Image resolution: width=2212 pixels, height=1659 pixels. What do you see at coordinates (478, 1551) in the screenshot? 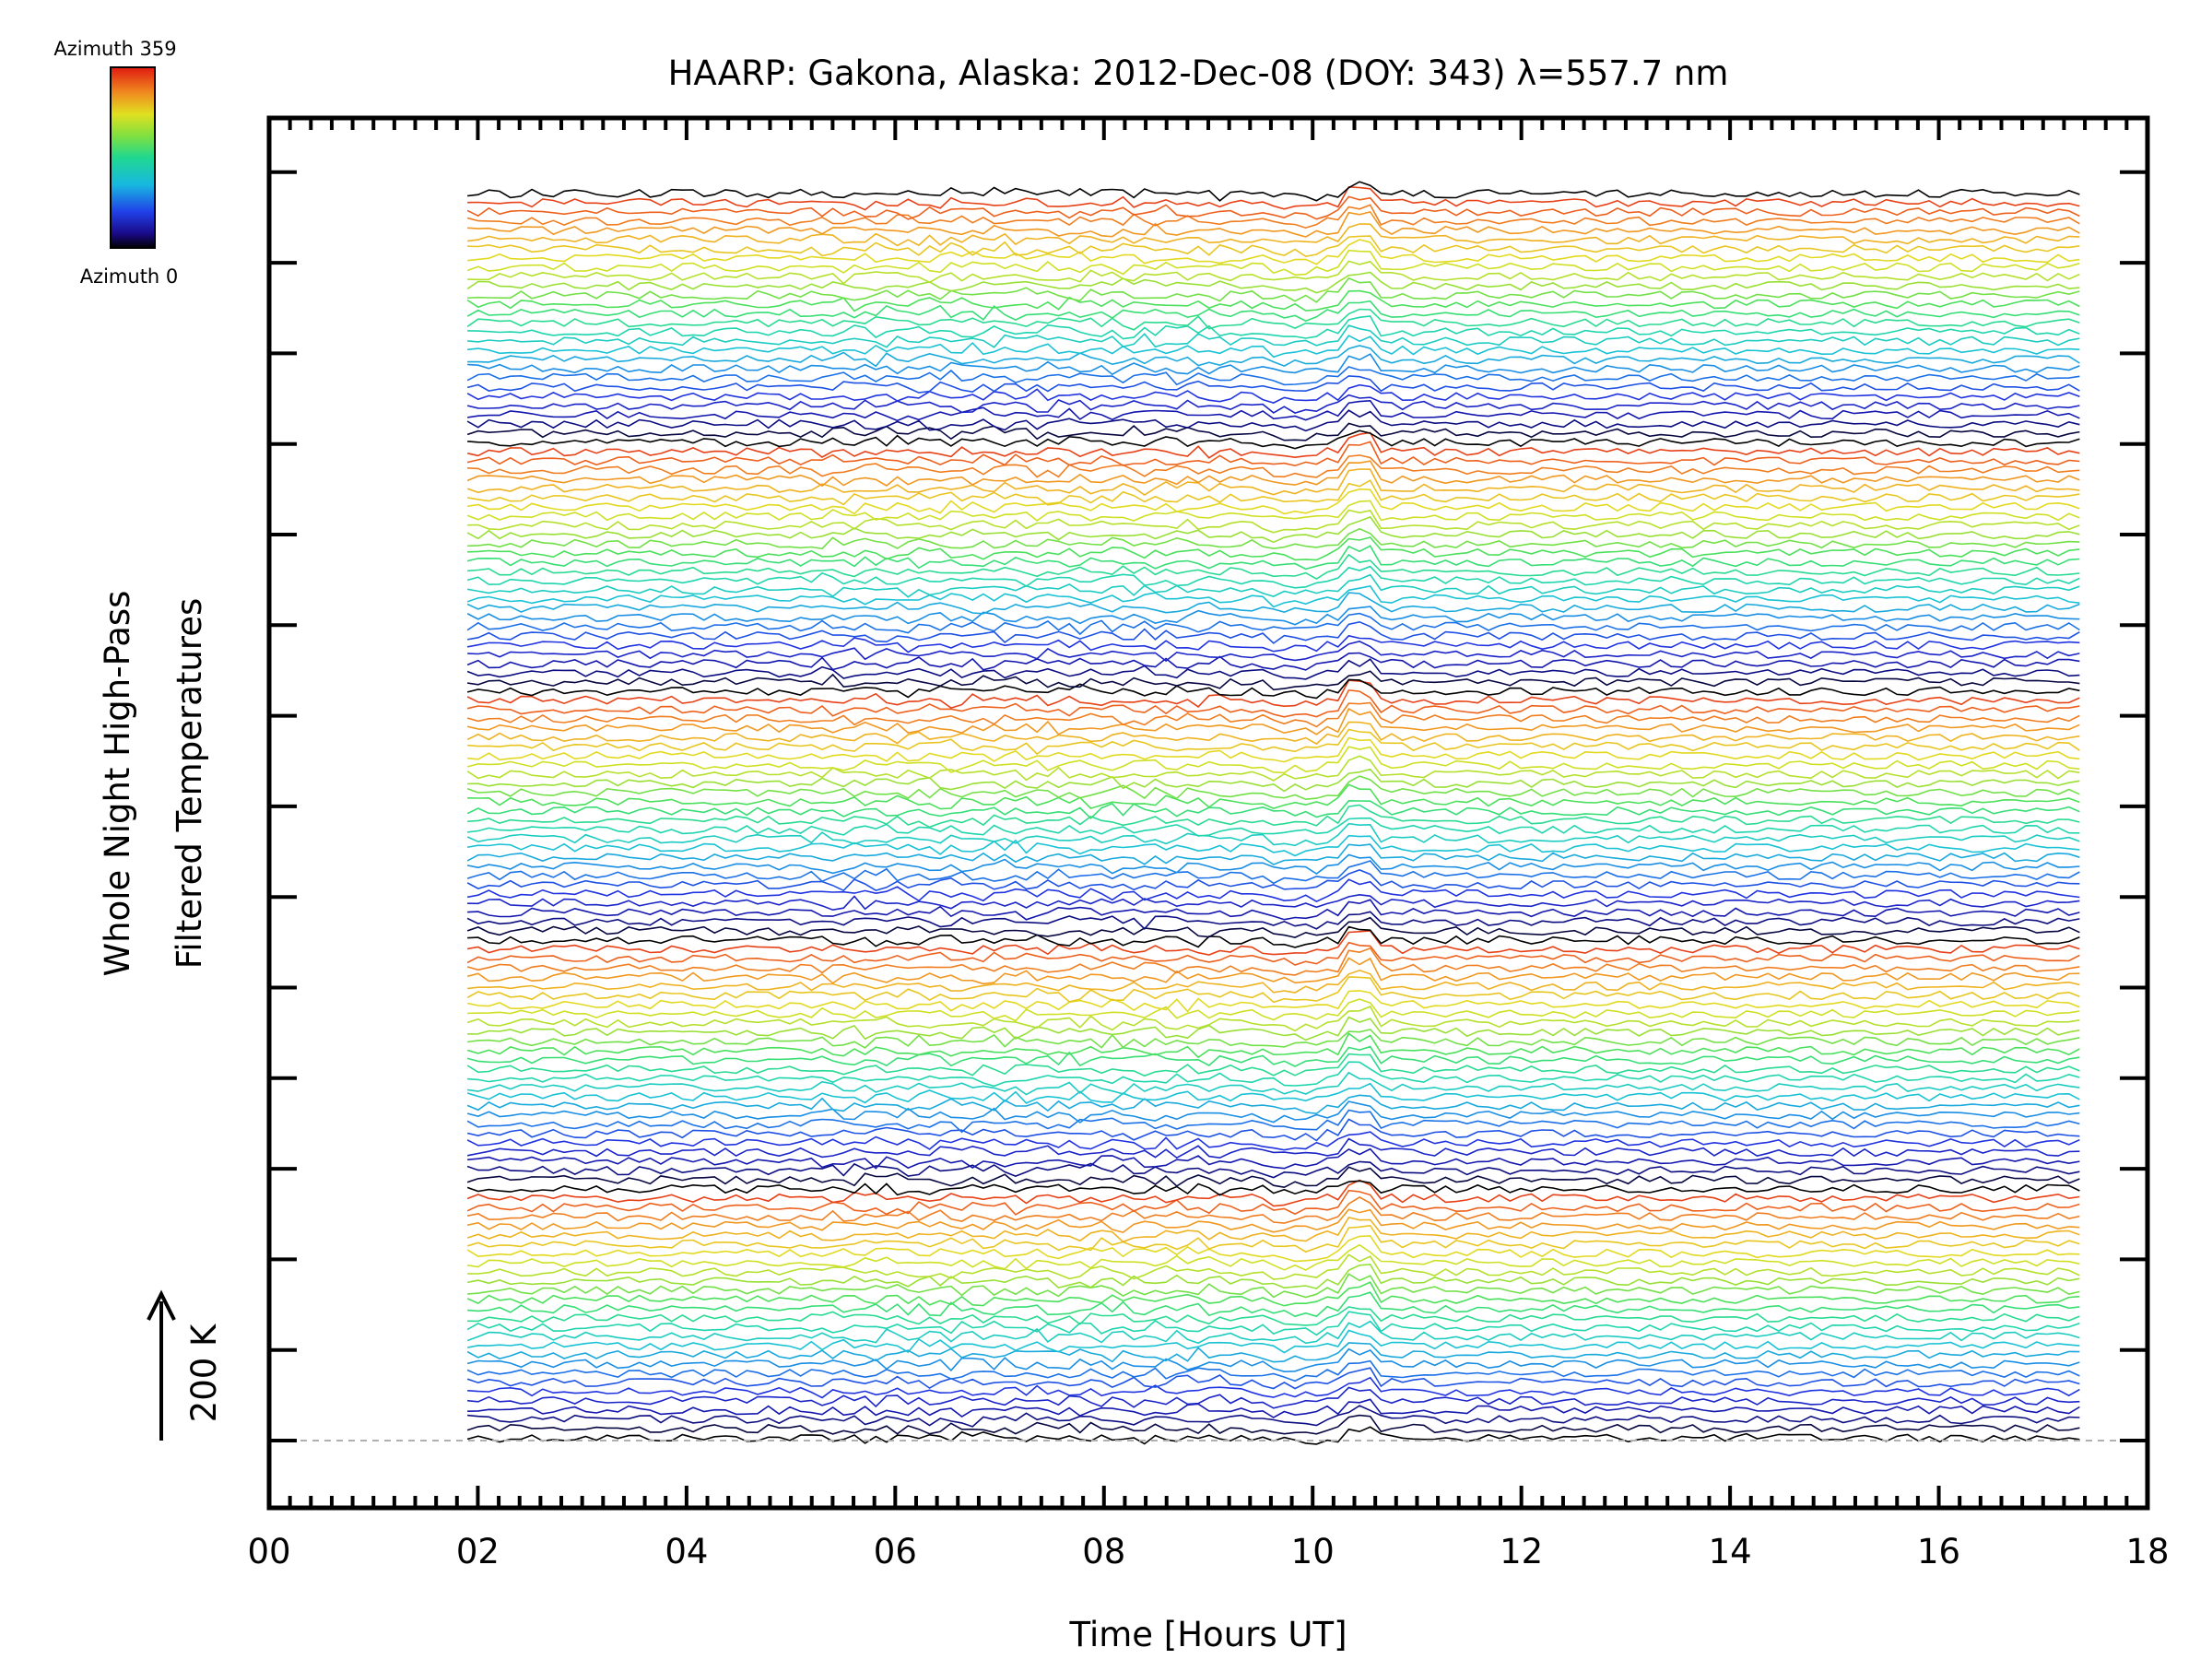
I see `x-tick-label: 02` at bounding box center [478, 1551].